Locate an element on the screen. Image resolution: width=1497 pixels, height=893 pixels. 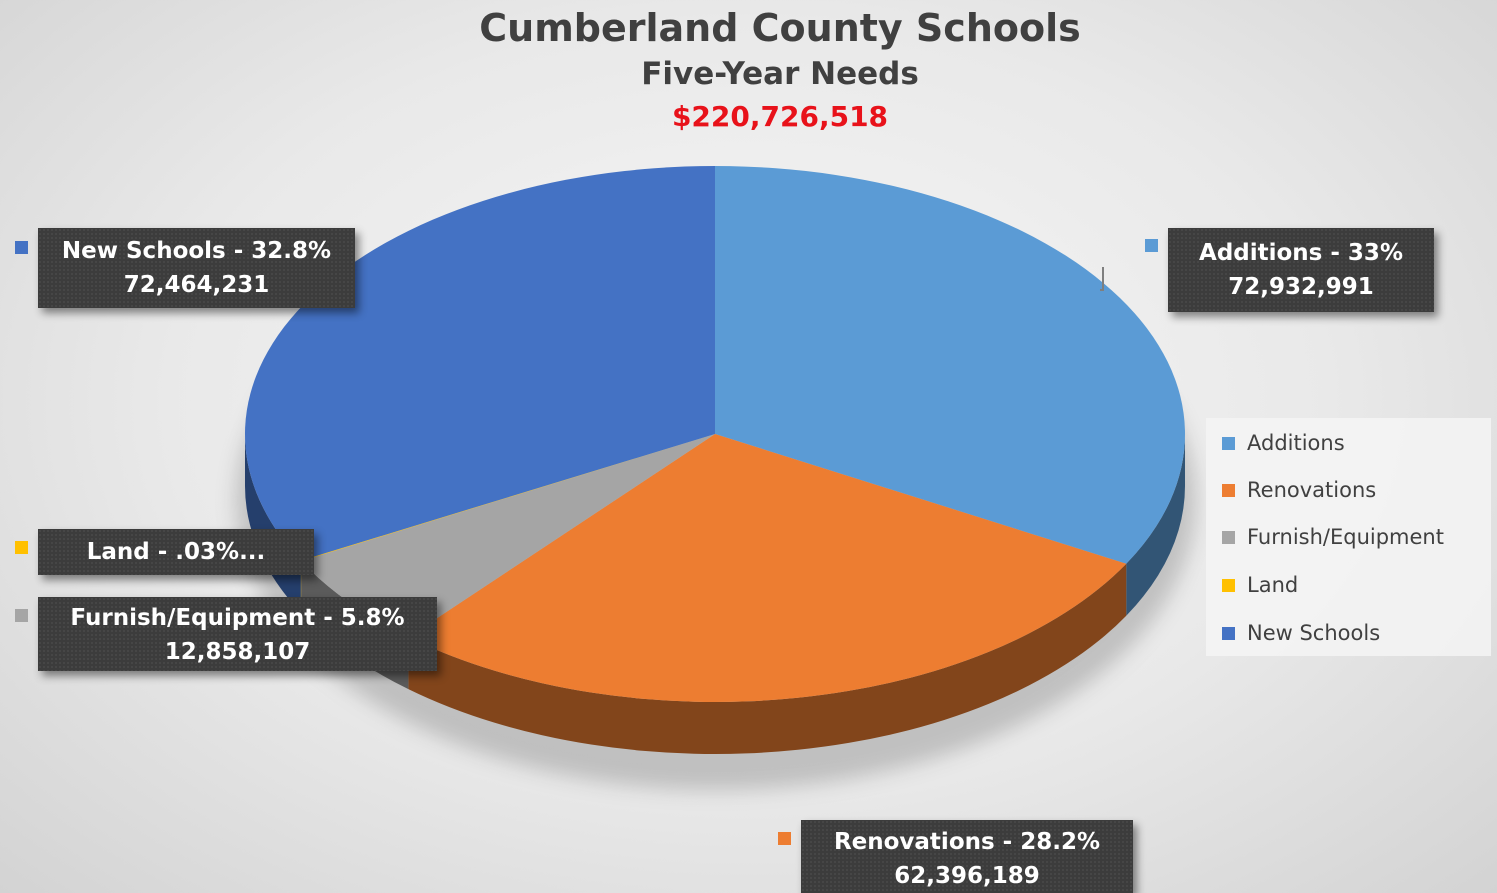
pie-side-renovations is located at coordinates (767, 659).